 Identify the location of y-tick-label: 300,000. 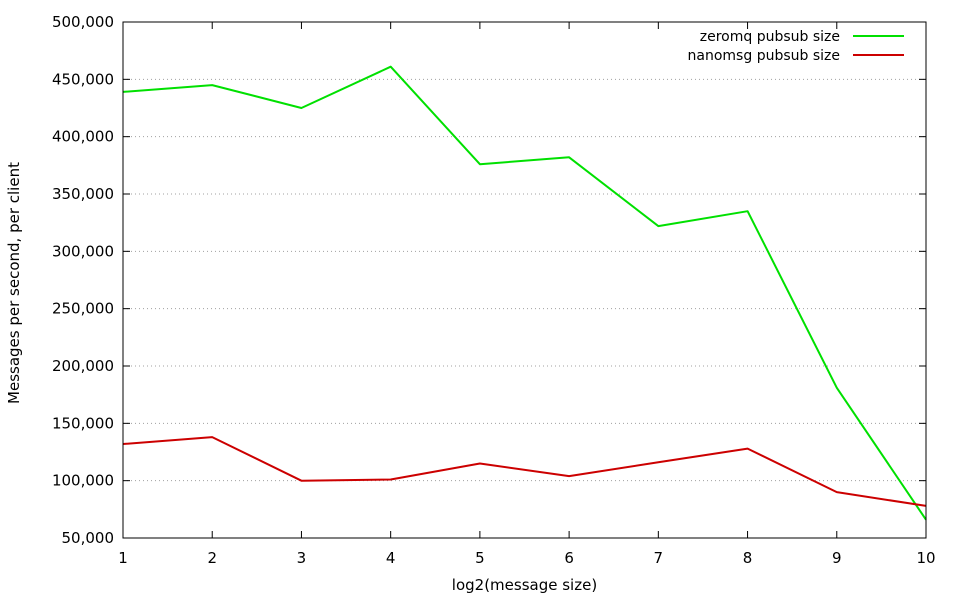
(83, 251).